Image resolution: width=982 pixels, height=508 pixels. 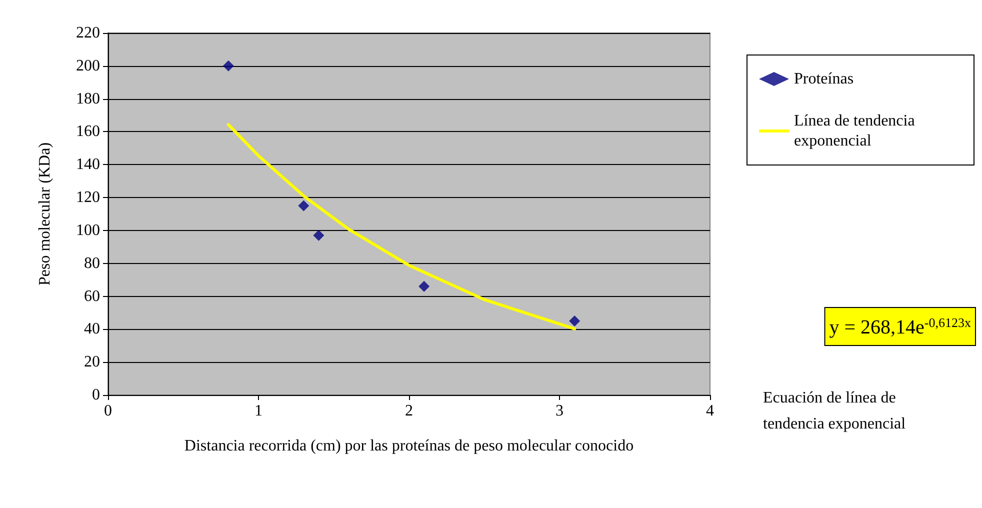 What do you see at coordinates (88, 99) in the screenshot?
I see `y-tick-label: 180` at bounding box center [88, 99].